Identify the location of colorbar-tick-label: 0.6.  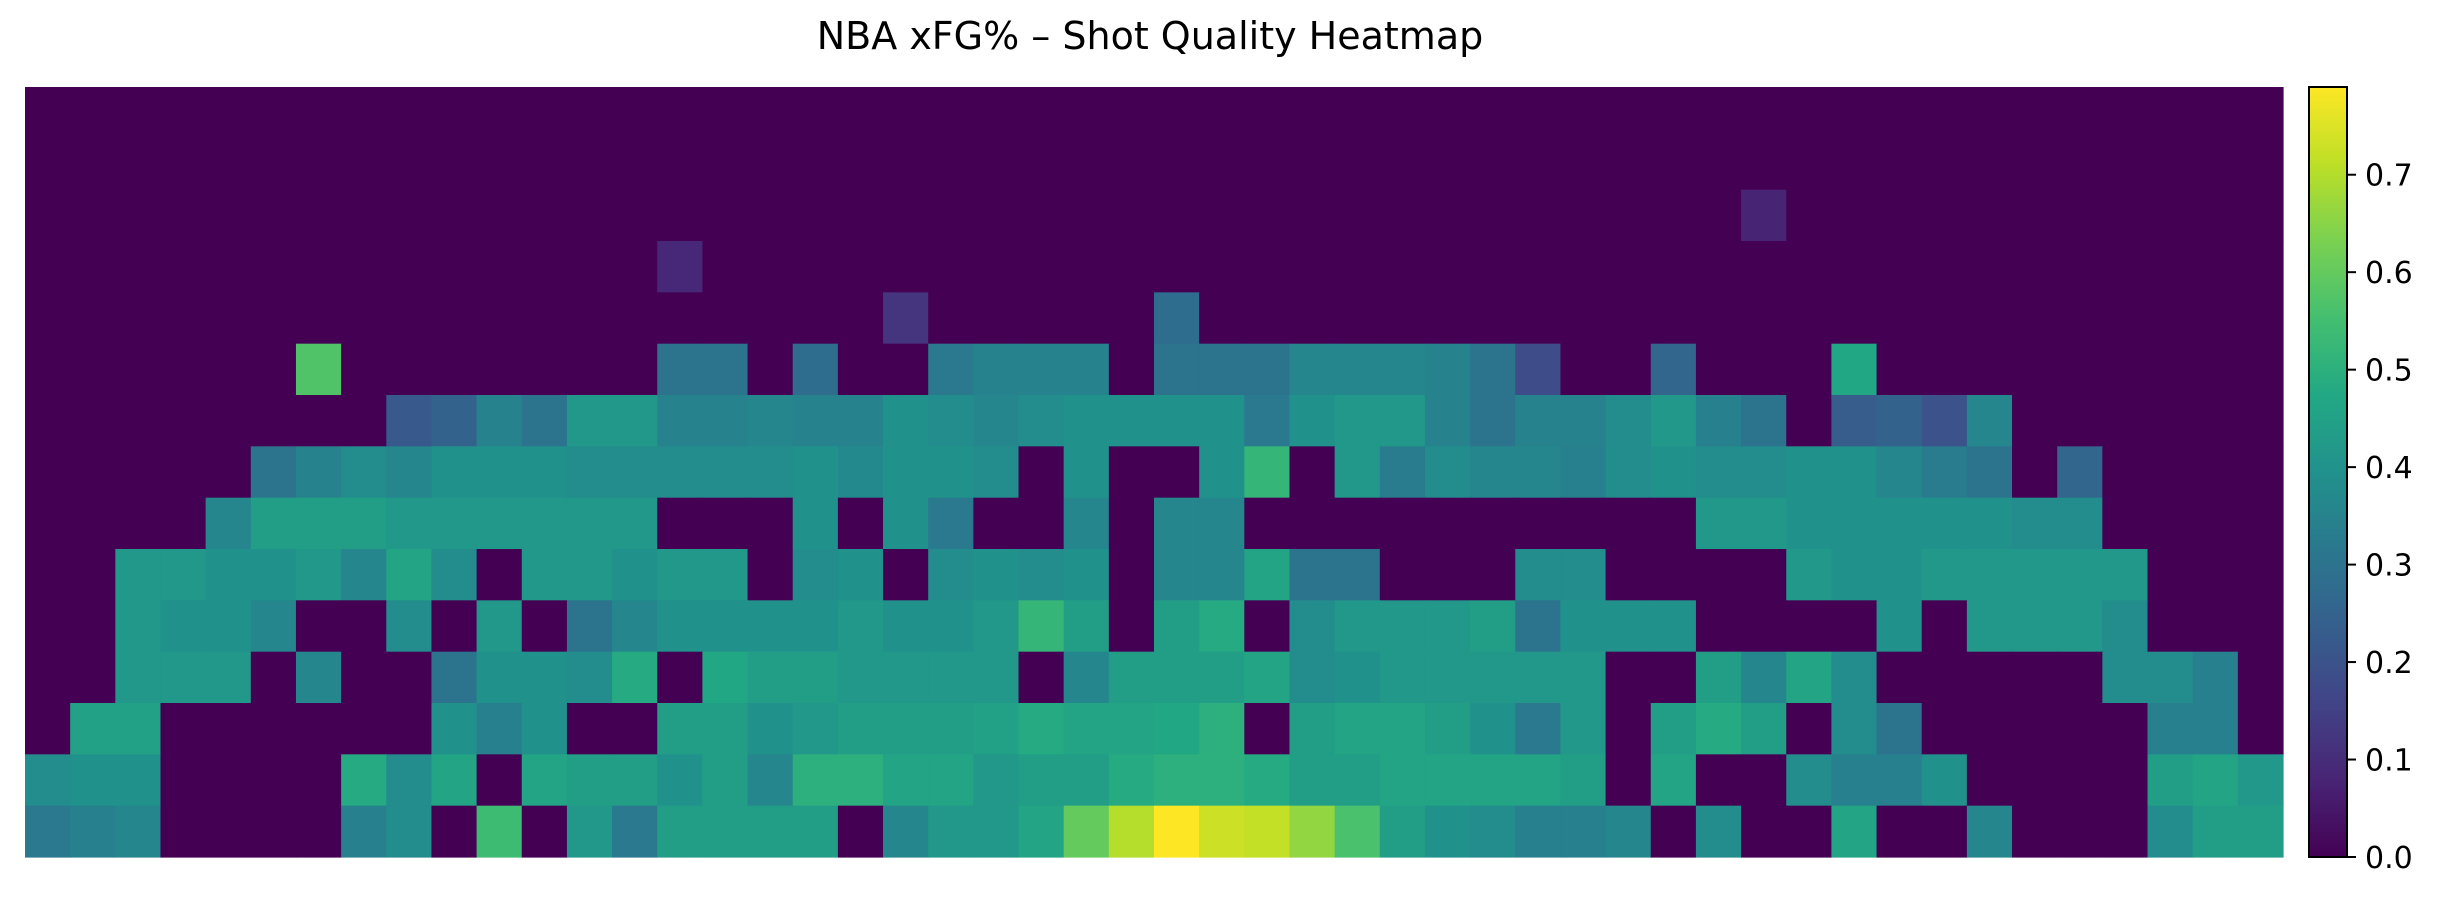
(2389, 273).